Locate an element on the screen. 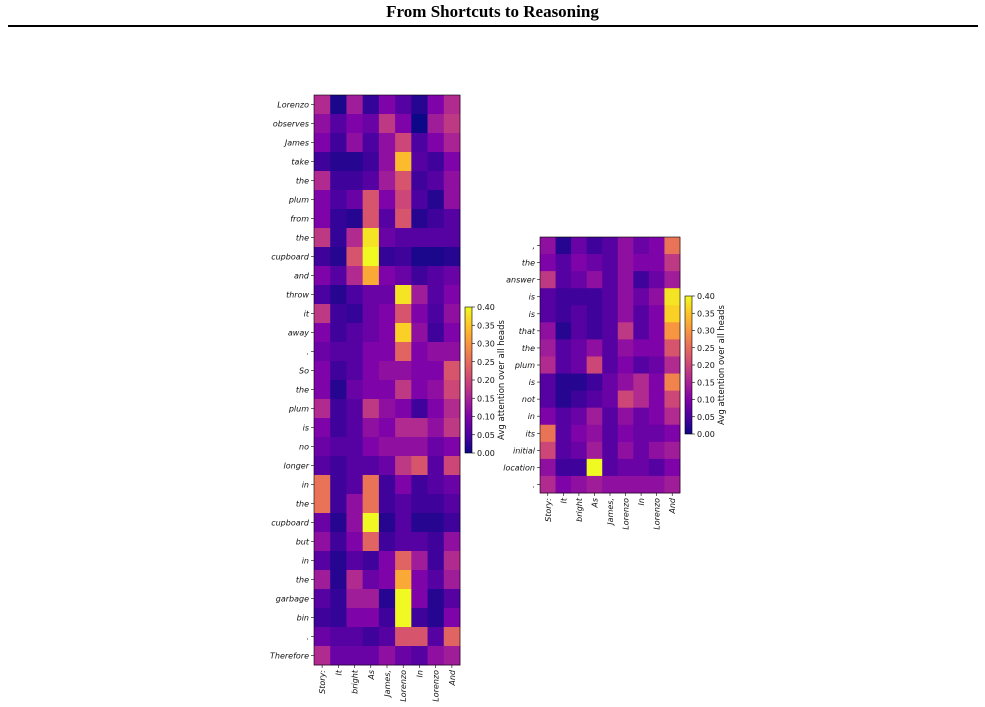 The width and height of the screenshot is (985, 707). column-label: Story: is located at coordinates (548, 510).